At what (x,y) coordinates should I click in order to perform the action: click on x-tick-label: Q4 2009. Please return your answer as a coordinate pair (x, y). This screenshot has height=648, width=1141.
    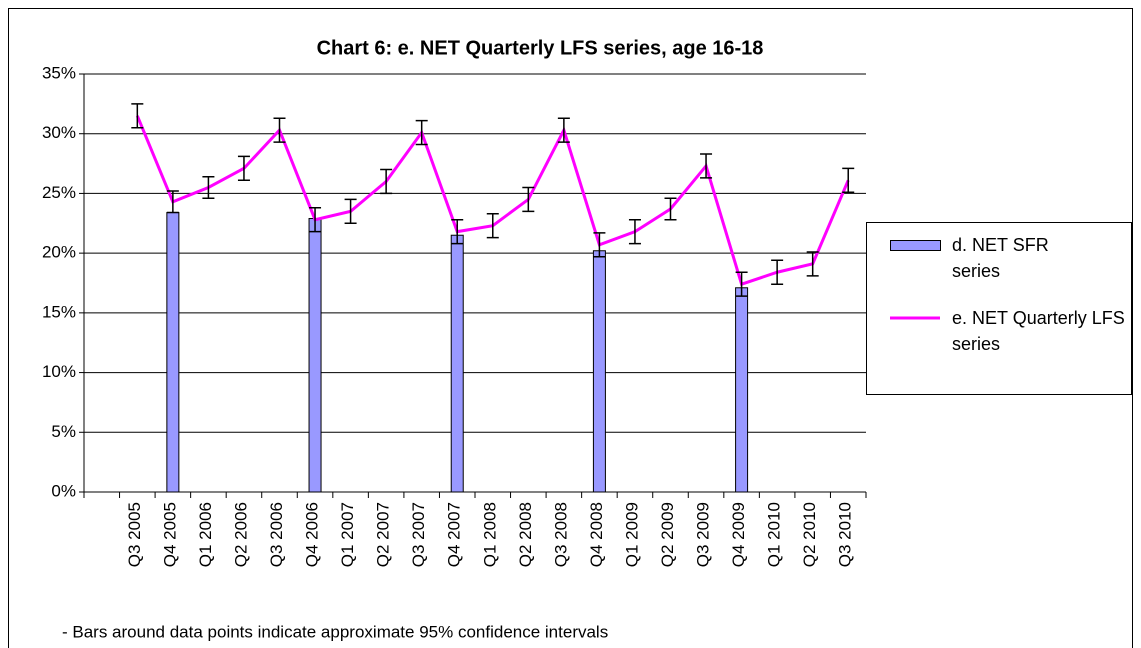
    Looking at the image, I should click on (738, 534).